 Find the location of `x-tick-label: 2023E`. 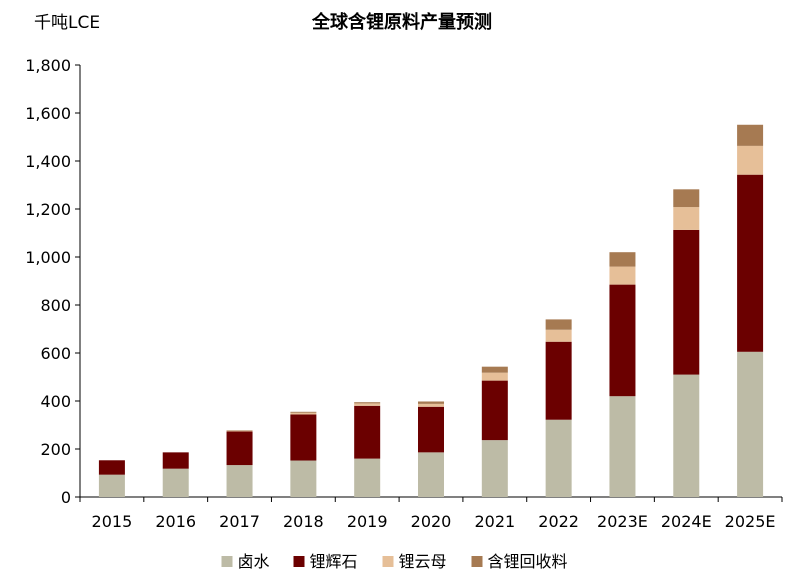

x-tick-label: 2023E is located at coordinates (622, 521).